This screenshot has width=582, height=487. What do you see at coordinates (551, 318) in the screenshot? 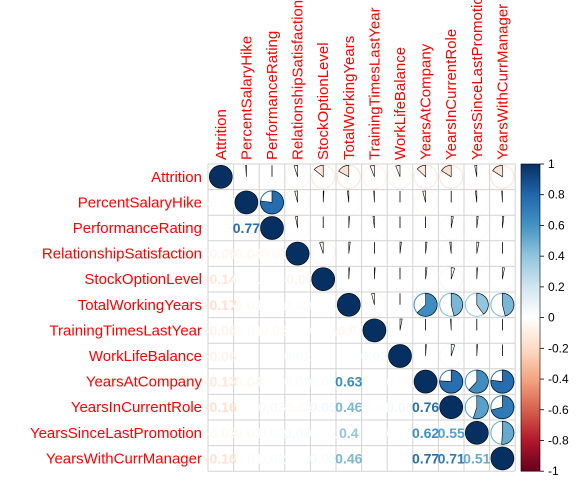
I see `legend-tick-label: 0` at bounding box center [551, 318].